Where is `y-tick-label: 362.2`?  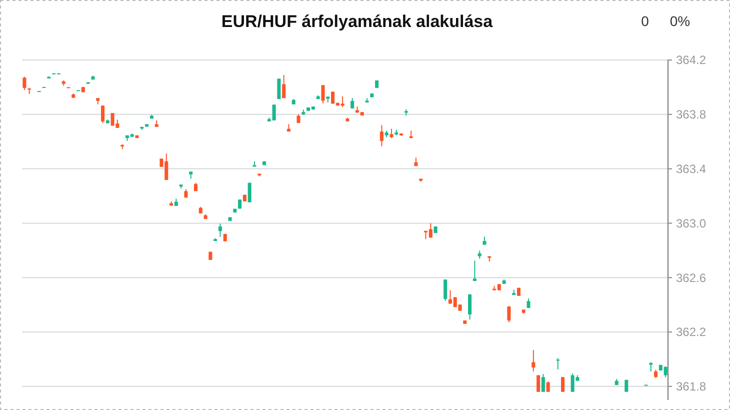
y-tick-label: 362.2 is located at coordinates (691, 332).